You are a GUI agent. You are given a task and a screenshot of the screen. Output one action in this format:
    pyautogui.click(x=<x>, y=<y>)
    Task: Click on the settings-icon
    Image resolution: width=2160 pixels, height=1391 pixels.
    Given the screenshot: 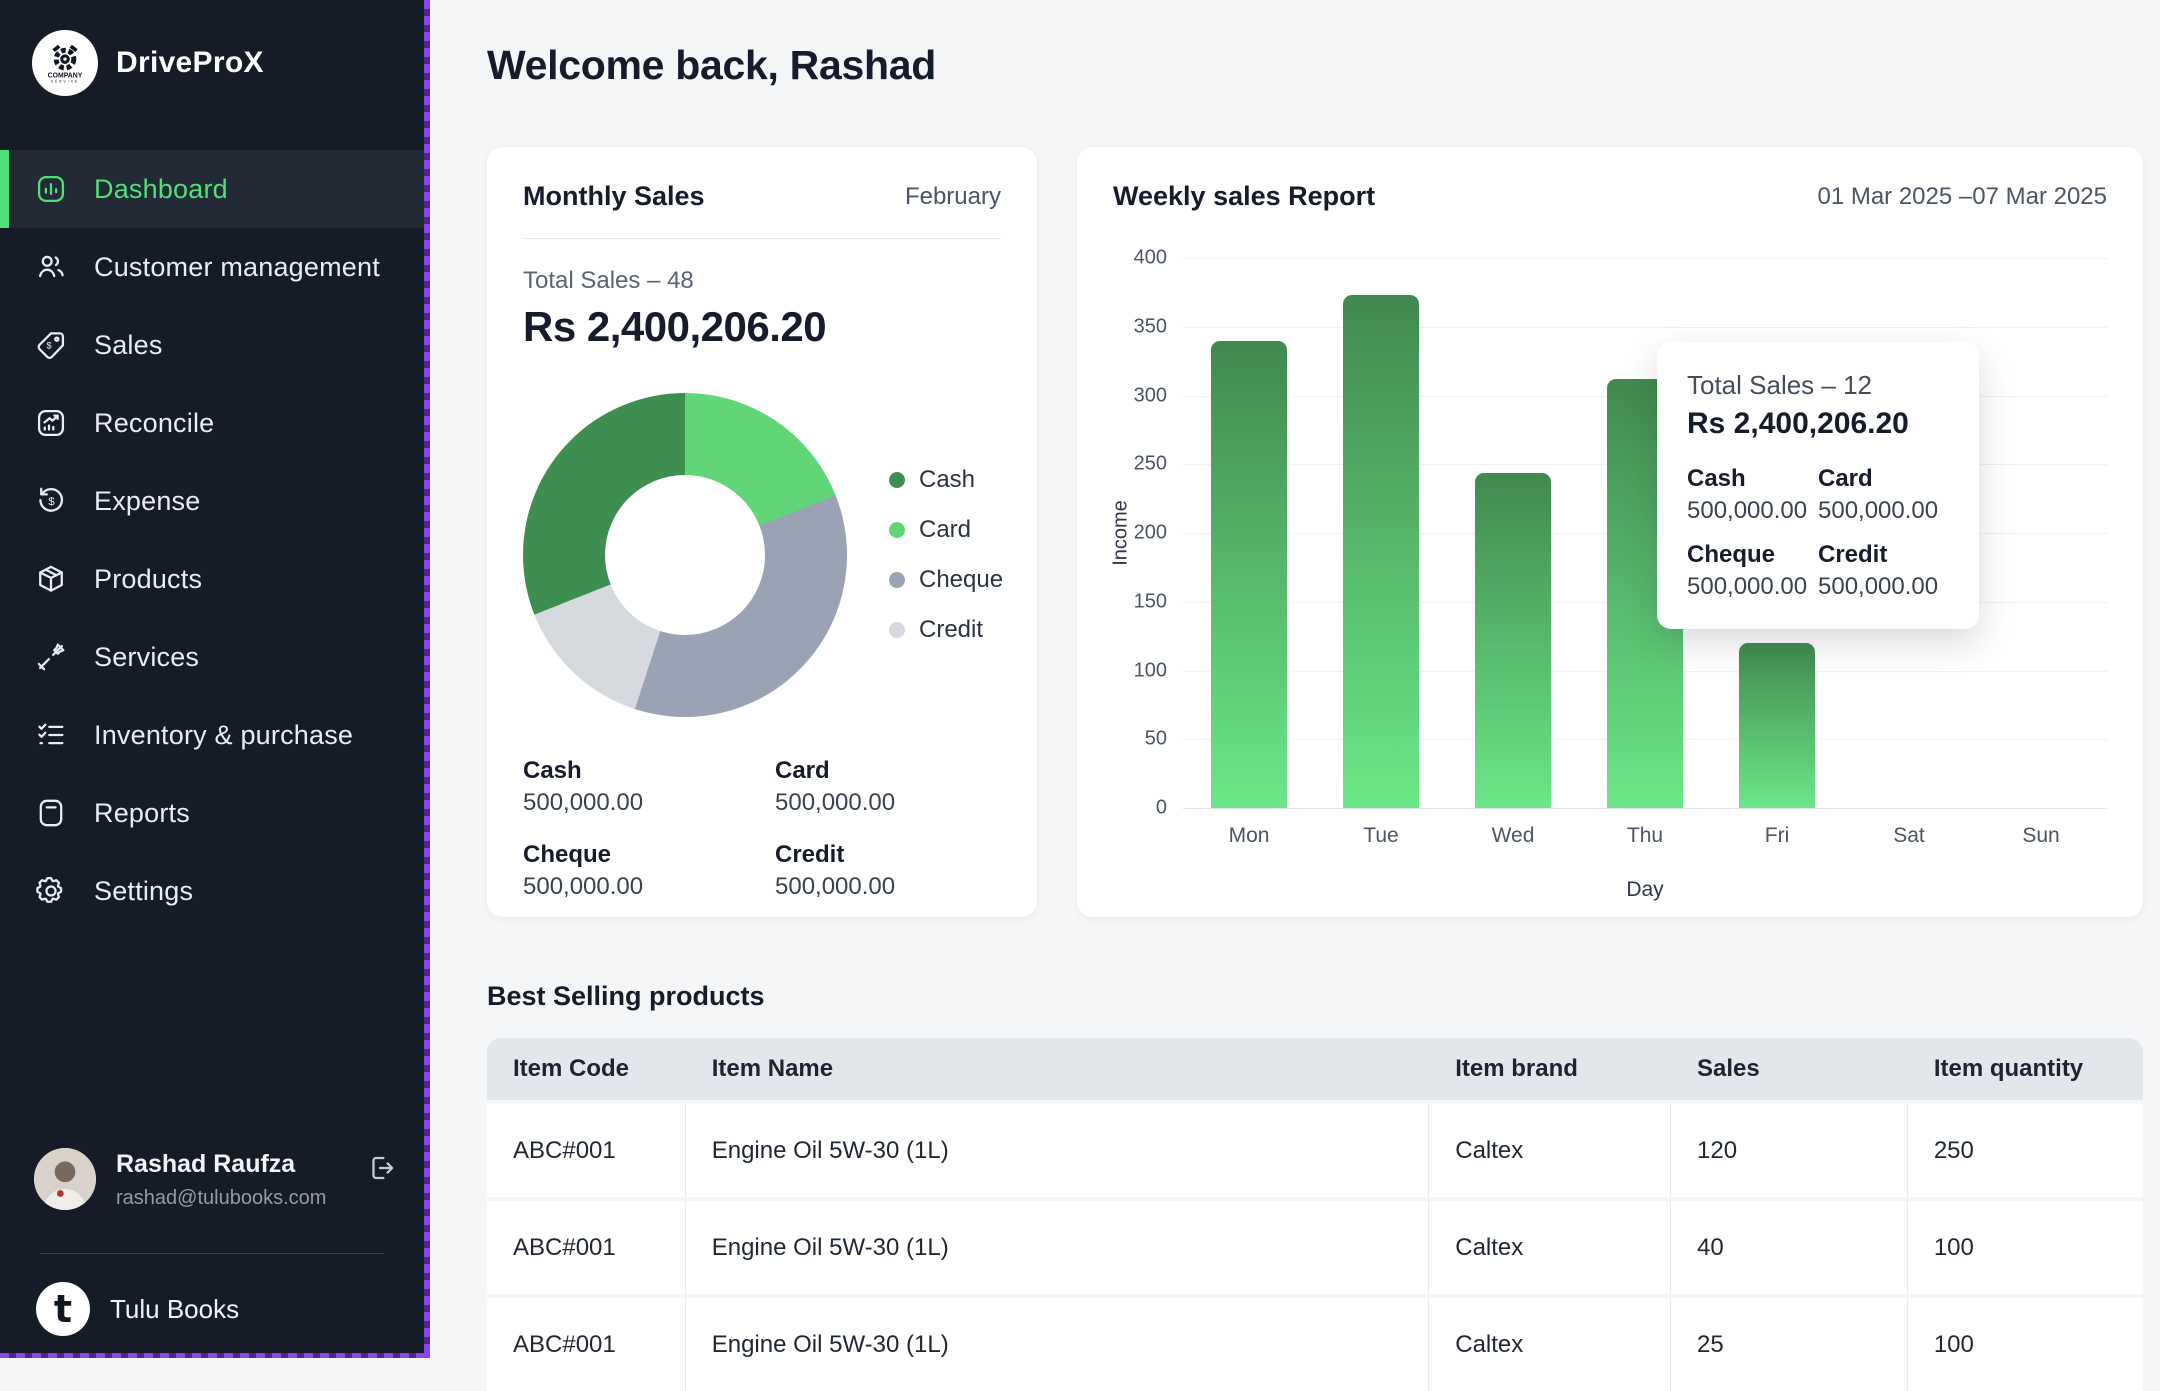 What is the action you would take?
    pyautogui.click(x=51, y=891)
    